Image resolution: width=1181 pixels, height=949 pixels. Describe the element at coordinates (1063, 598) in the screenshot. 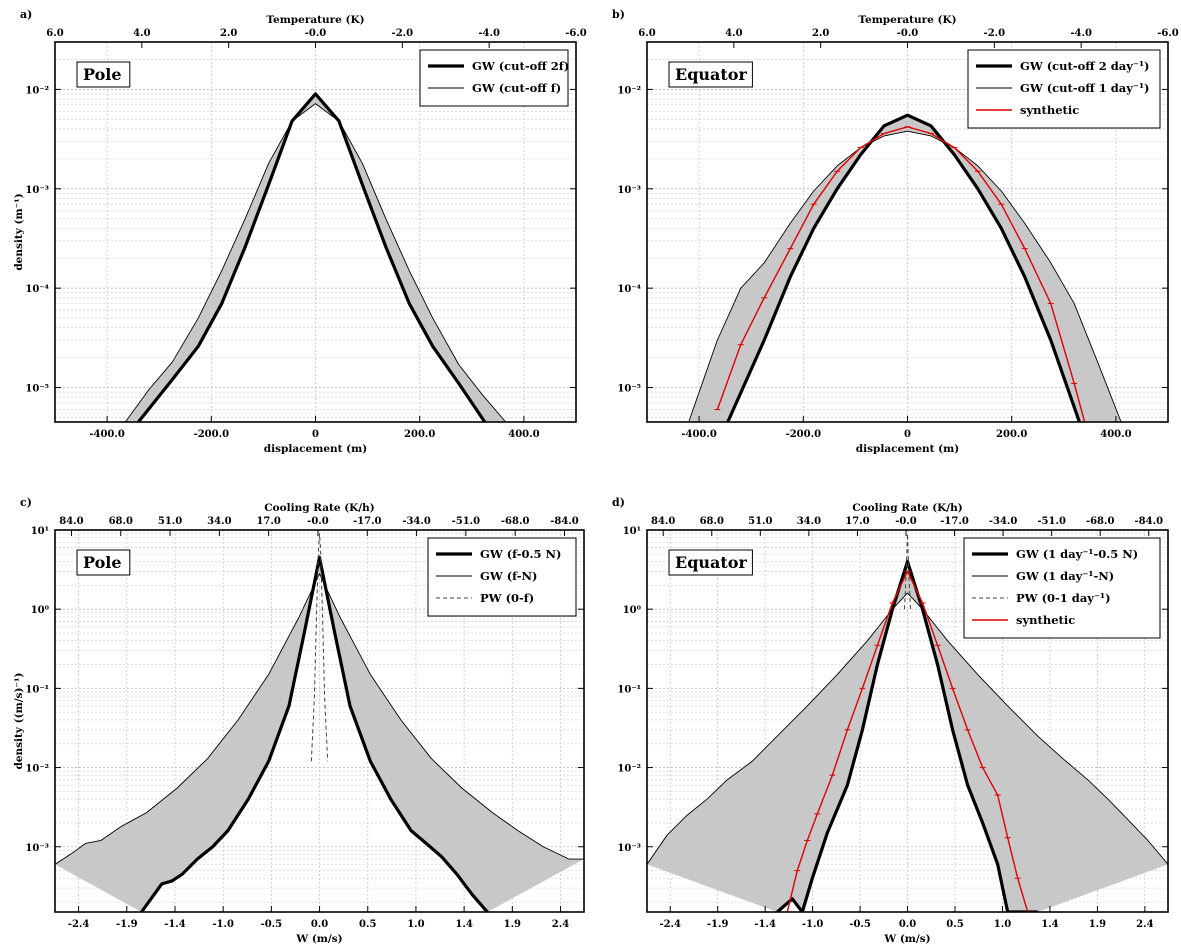

I see `legend-label-2: PW (0-1 day⁻¹)` at that location.